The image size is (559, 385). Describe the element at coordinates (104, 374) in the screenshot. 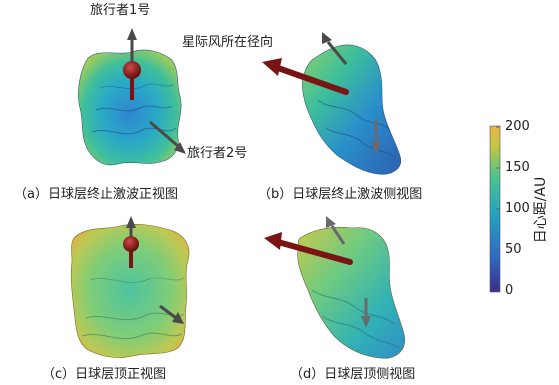

I see `caption-c: （c）日球层顶正视图` at that location.